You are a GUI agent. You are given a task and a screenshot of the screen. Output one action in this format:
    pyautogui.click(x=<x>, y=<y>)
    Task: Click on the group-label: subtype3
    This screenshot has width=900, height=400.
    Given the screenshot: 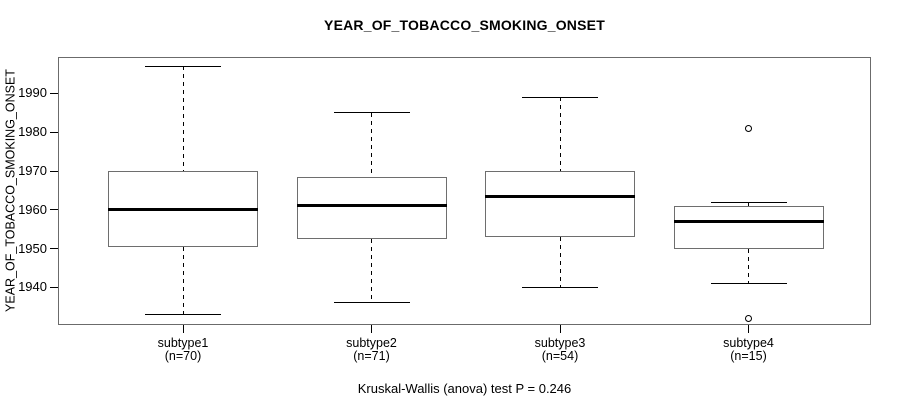 What is the action you would take?
    pyautogui.click(x=560, y=343)
    